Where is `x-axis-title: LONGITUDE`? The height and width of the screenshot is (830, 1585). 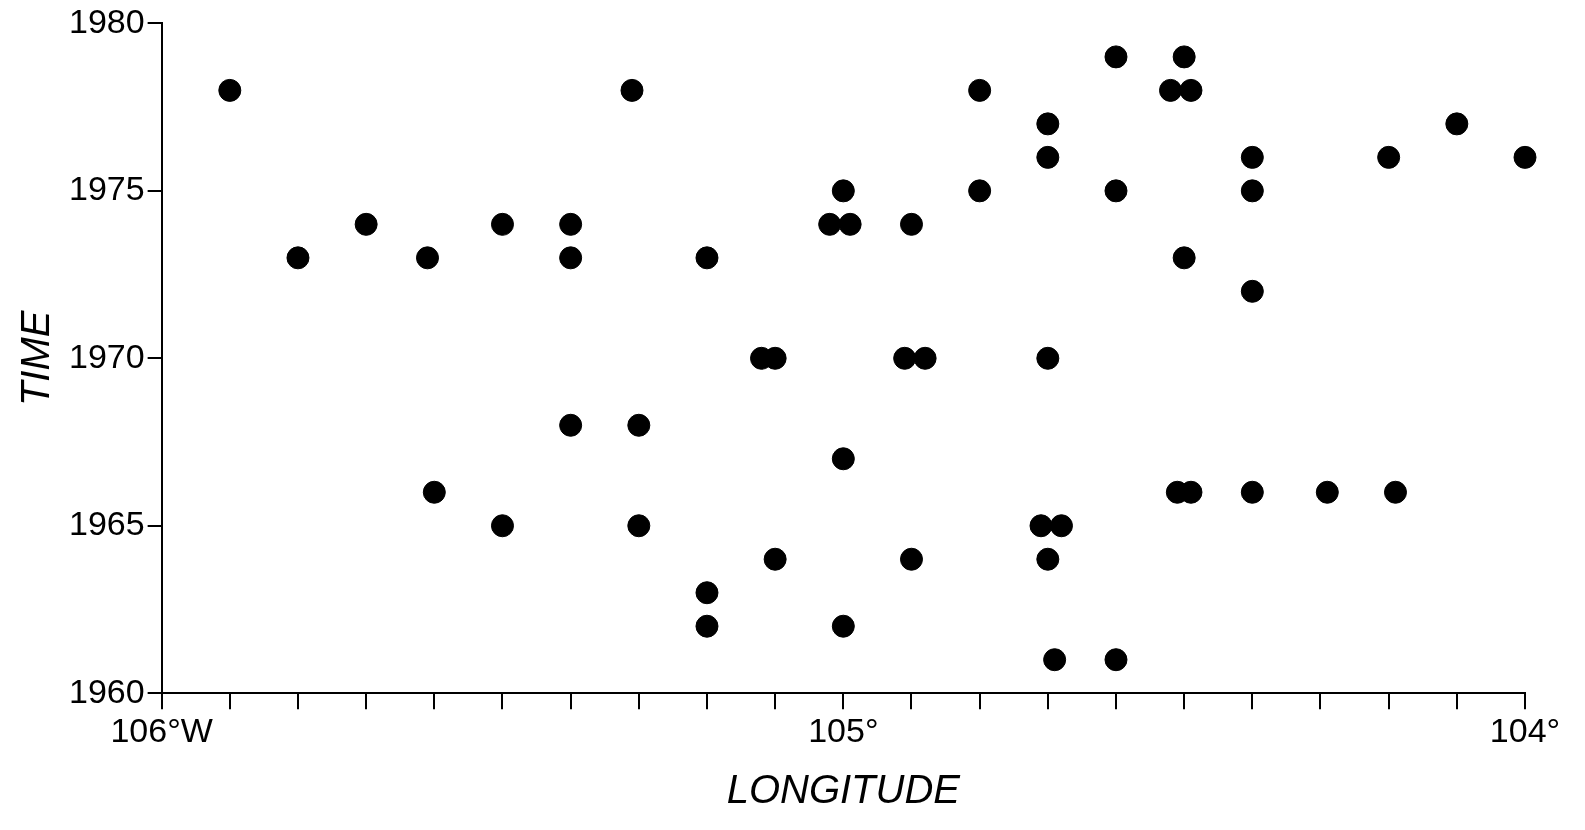
x-axis-title: LONGITUDE is located at coordinates (844, 789).